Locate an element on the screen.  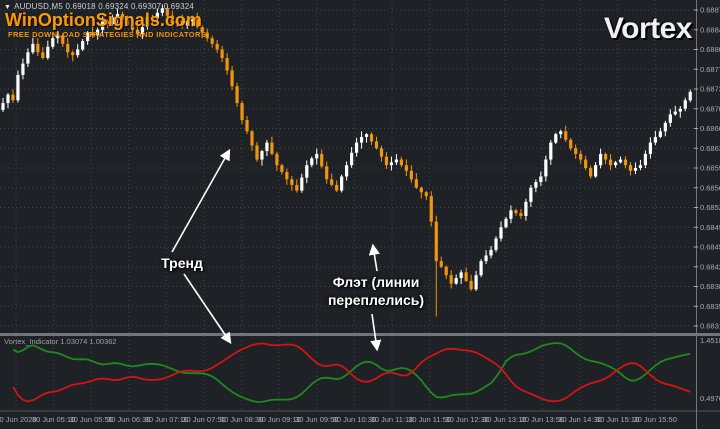
svg-text: 30 Jun 05:50 is located at coordinates (91, 419).